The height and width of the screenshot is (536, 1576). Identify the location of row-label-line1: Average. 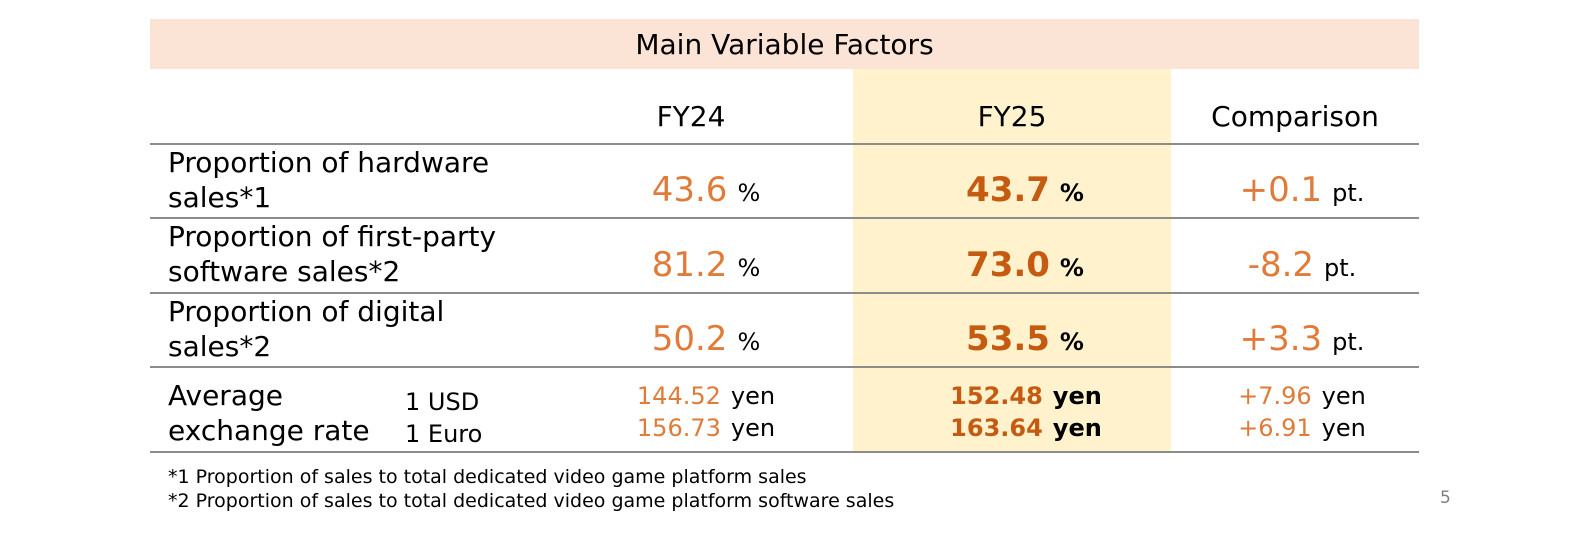
(225, 395).